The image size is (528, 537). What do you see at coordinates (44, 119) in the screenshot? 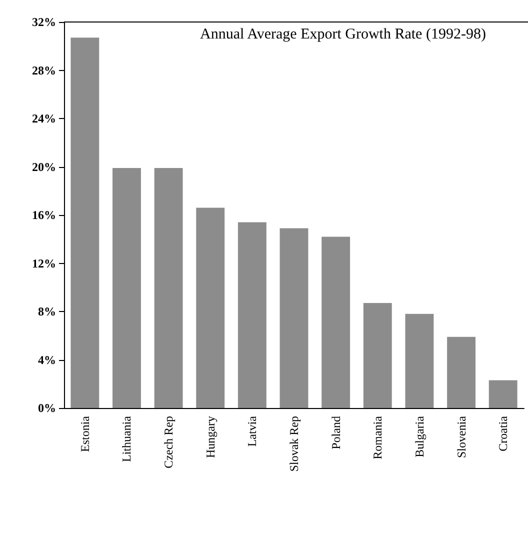
I see `y-tick-label: 24%` at bounding box center [44, 119].